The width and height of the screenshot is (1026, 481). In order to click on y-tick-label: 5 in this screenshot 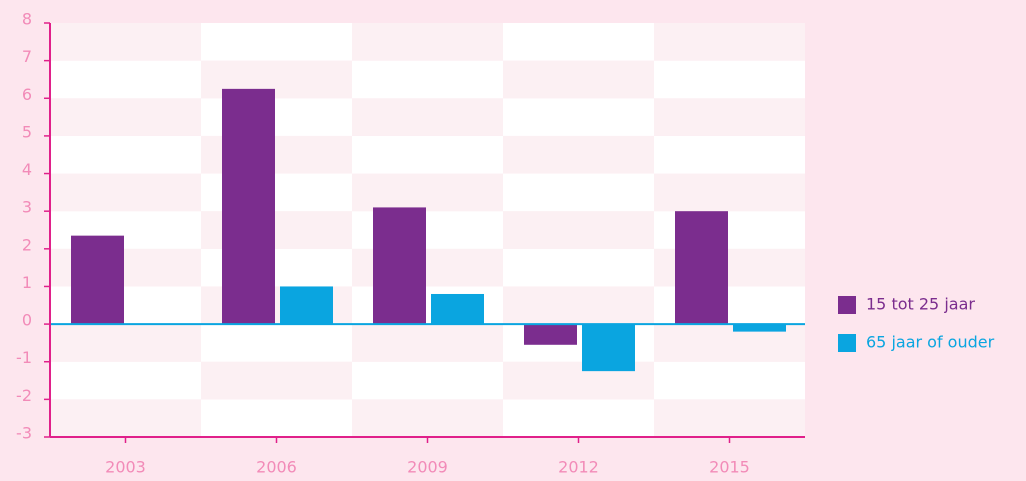, I will do `click(27, 131)`.